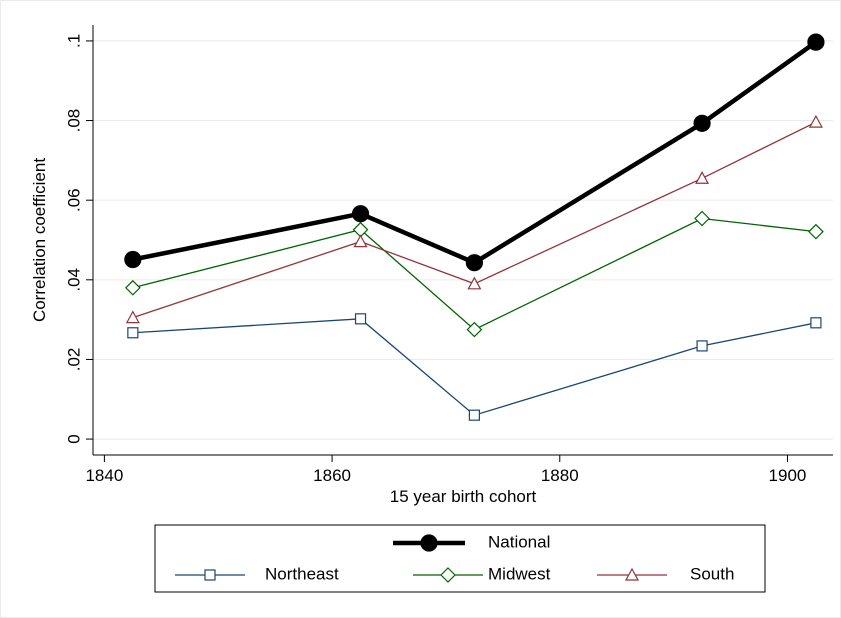 The image size is (841, 618). What do you see at coordinates (463, 496) in the screenshot?
I see `x-axis-title: 15 year birth cohort` at bounding box center [463, 496].